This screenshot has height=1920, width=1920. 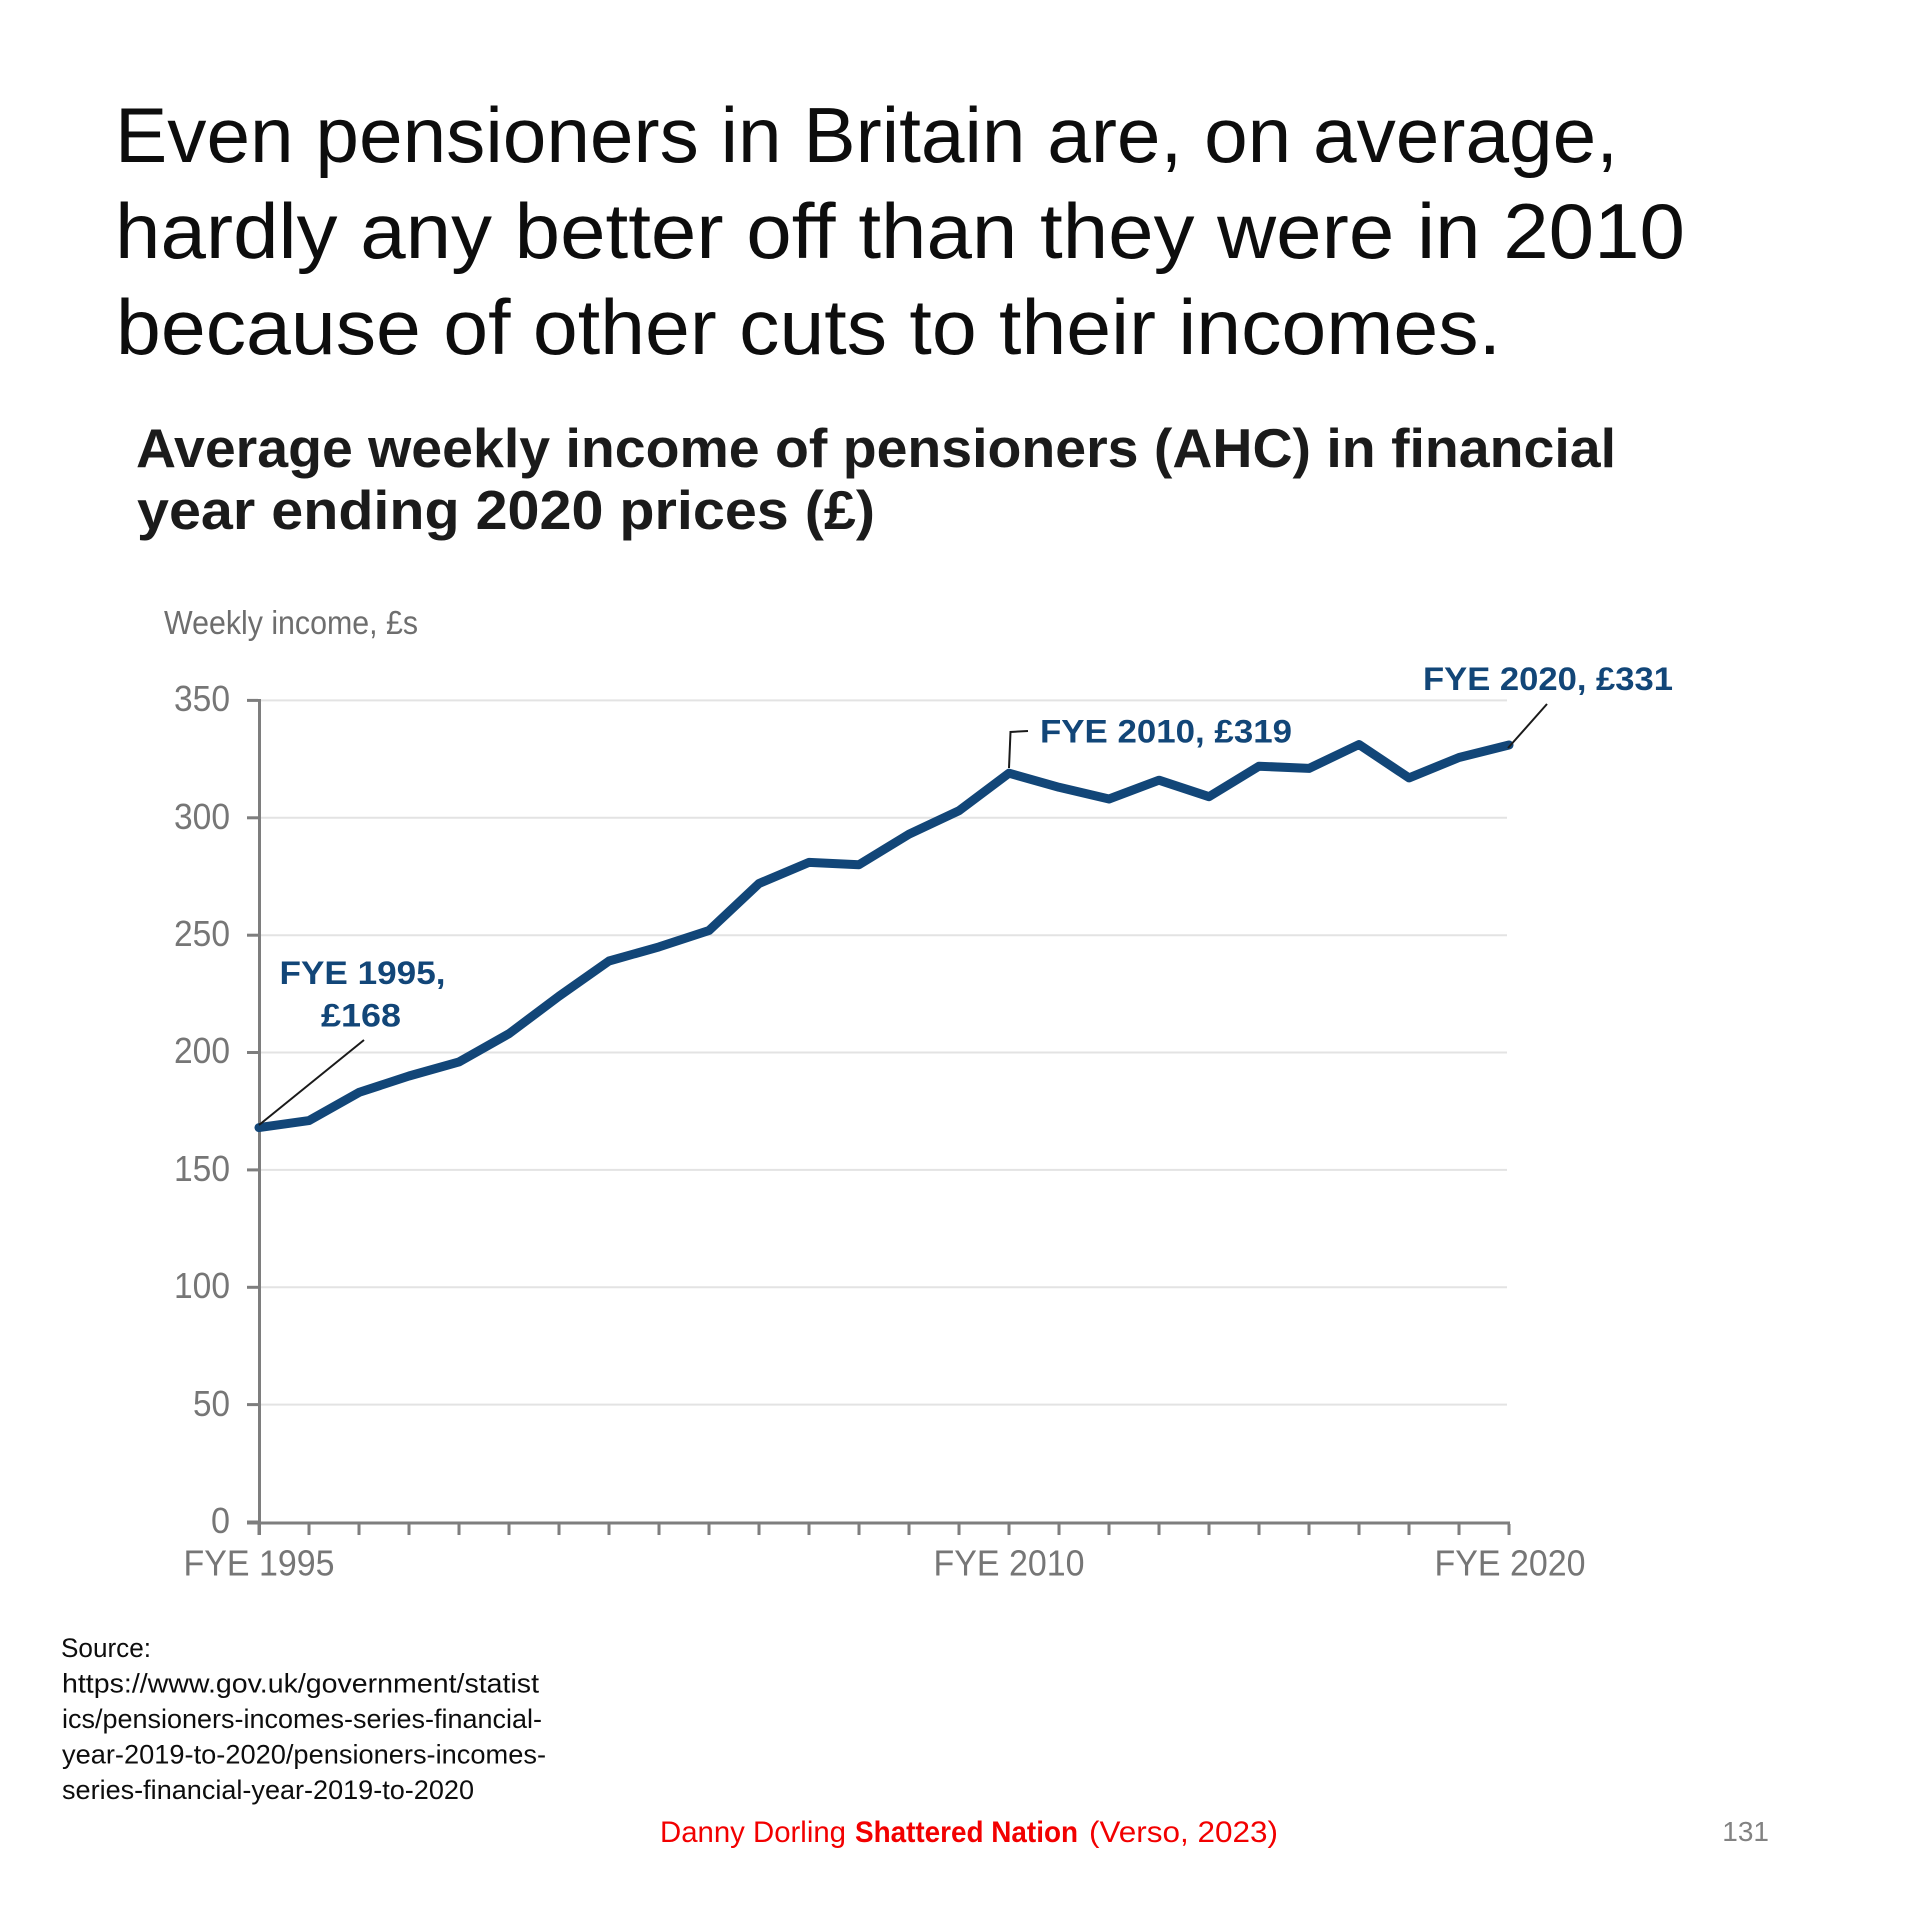 I want to click on svg-text: FYE 2010, £319, so click(x=1166, y=732).